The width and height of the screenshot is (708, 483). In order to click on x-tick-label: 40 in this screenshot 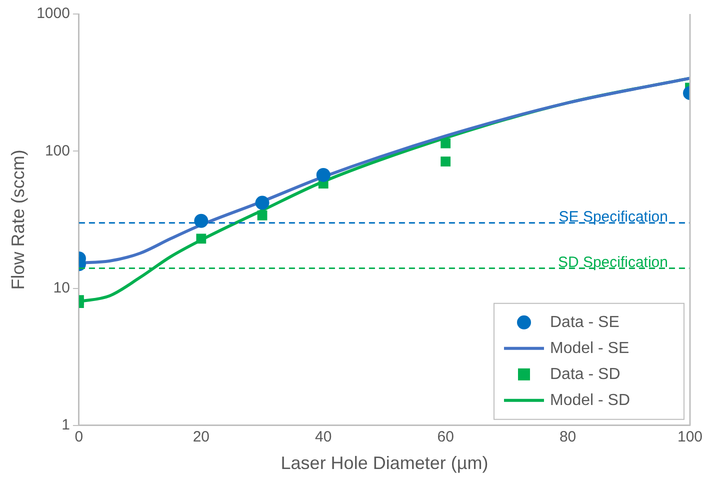, I will do `click(323, 437)`.